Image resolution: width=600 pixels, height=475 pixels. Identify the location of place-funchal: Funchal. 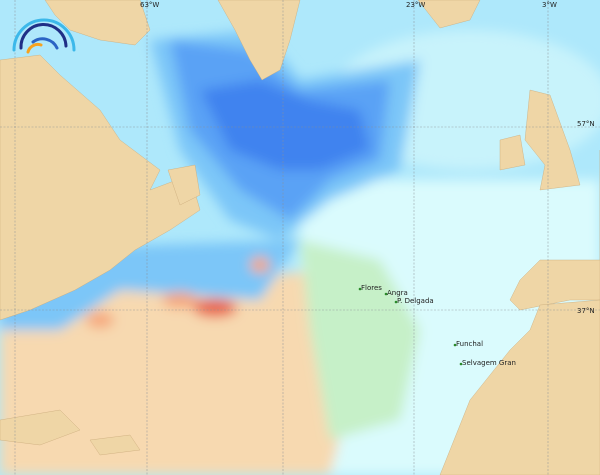
(468, 344).